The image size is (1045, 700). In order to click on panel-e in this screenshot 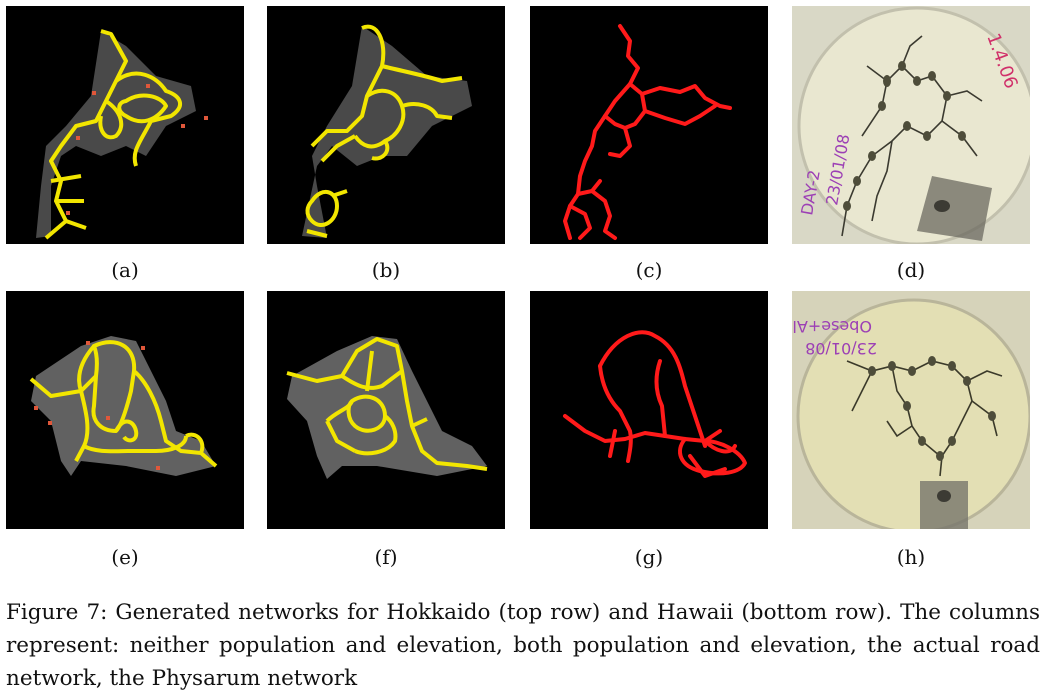, I will do `click(125, 410)`.